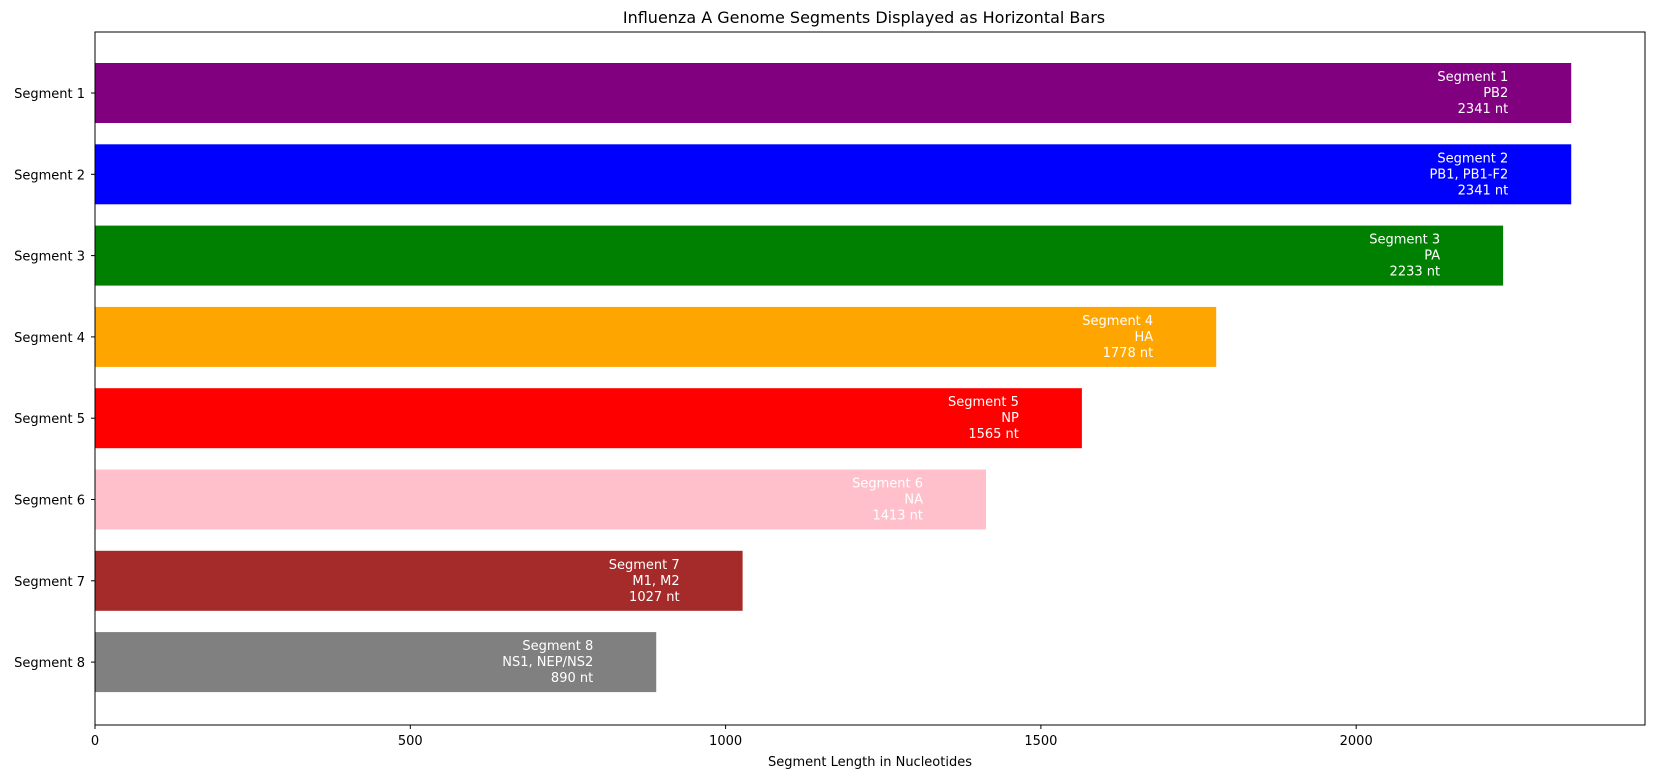  What do you see at coordinates (1128, 353) in the screenshot?
I see `bar-label-line: 1778 nt` at bounding box center [1128, 353].